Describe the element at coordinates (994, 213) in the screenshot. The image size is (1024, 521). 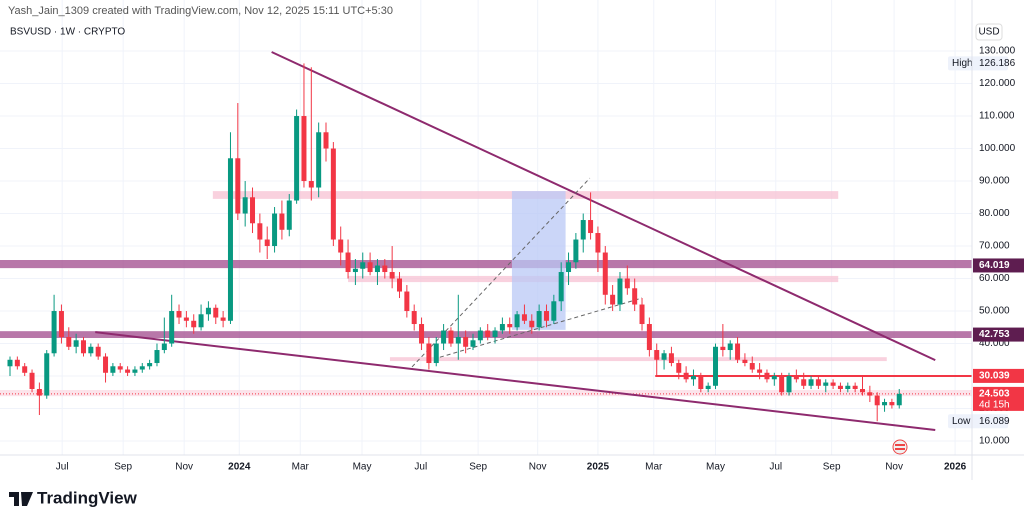
I see `y-tick-label: 80.000` at that location.